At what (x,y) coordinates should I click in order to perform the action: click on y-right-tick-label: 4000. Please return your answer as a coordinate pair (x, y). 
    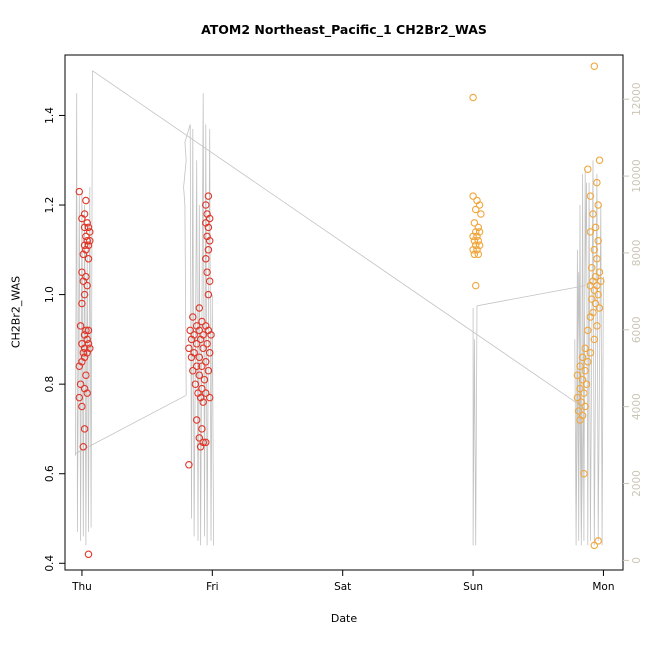
    Looking at the image, I should click on (637, 406).